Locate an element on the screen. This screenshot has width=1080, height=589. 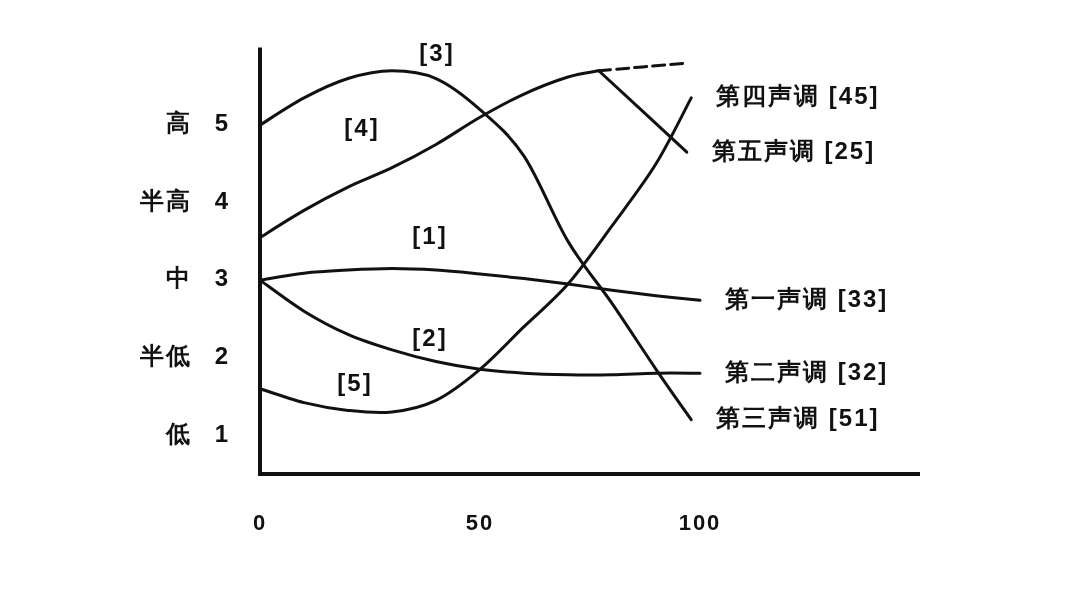
annotation: [3] is located at coordinates (437, 53).